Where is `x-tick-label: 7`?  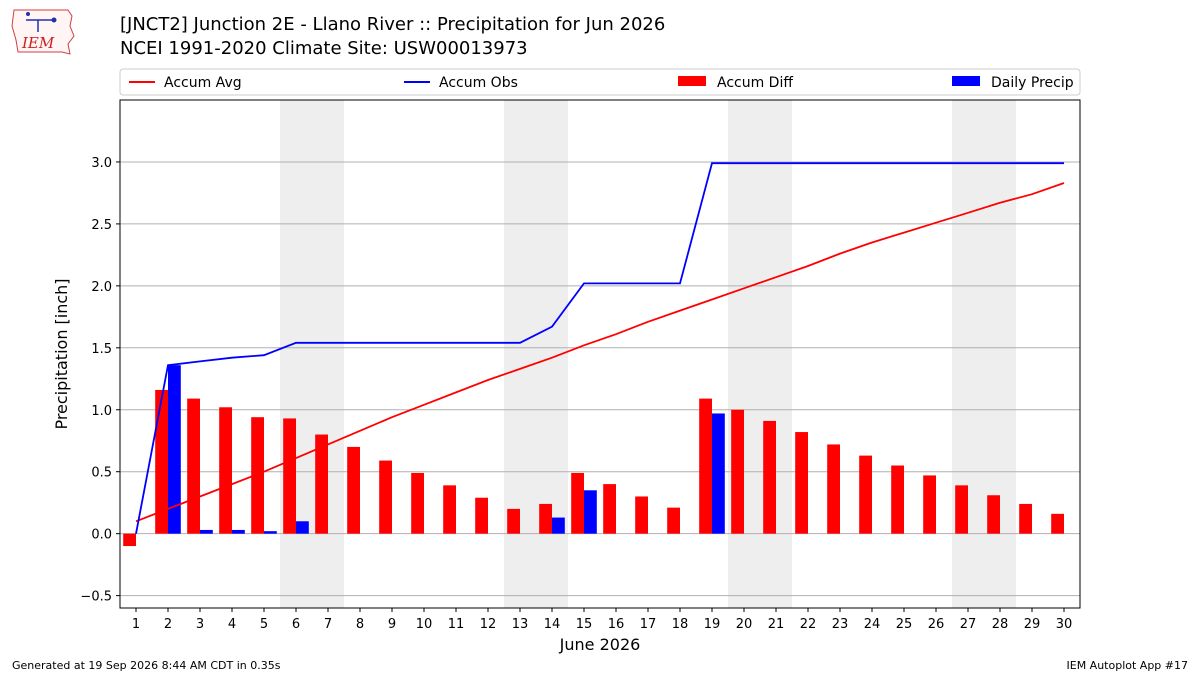 x-tick-label: 7 is located at coordinates (328, 624).